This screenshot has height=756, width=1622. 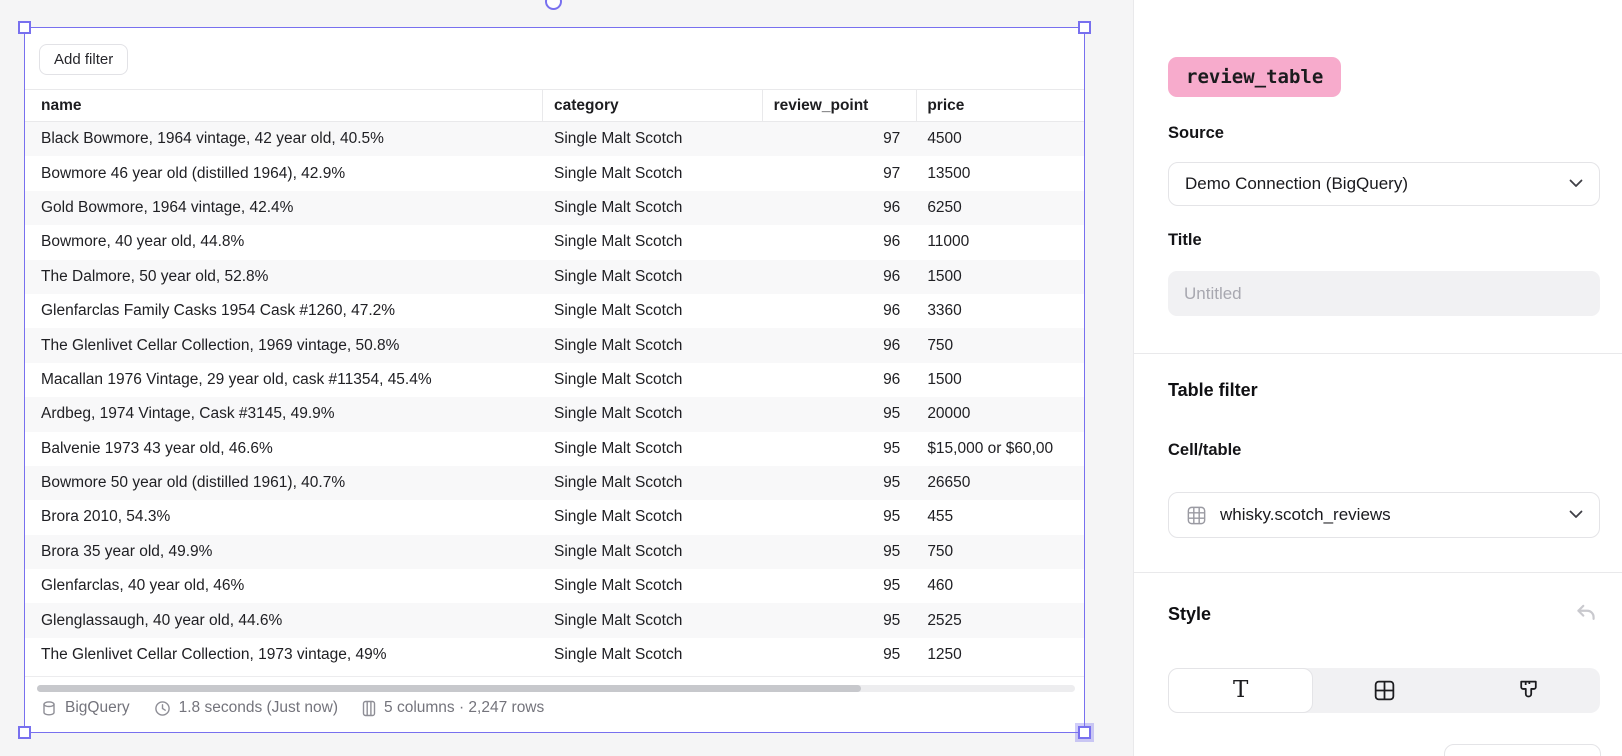 I want to click on style-tab-borders, so click(x=1384, y=690).